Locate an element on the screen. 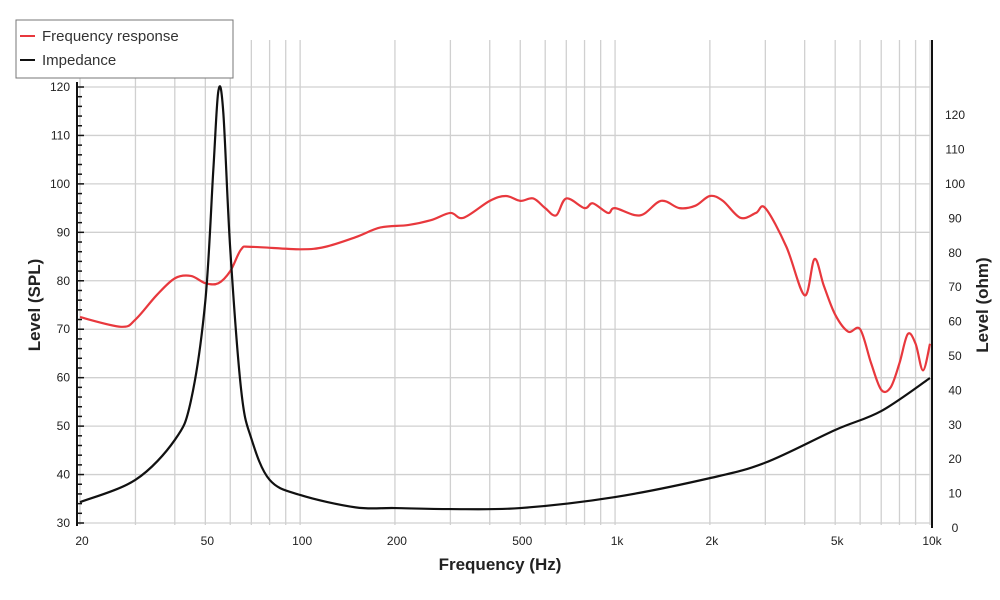  y2-tick-label: 90 is located at coordinates (955, 218).